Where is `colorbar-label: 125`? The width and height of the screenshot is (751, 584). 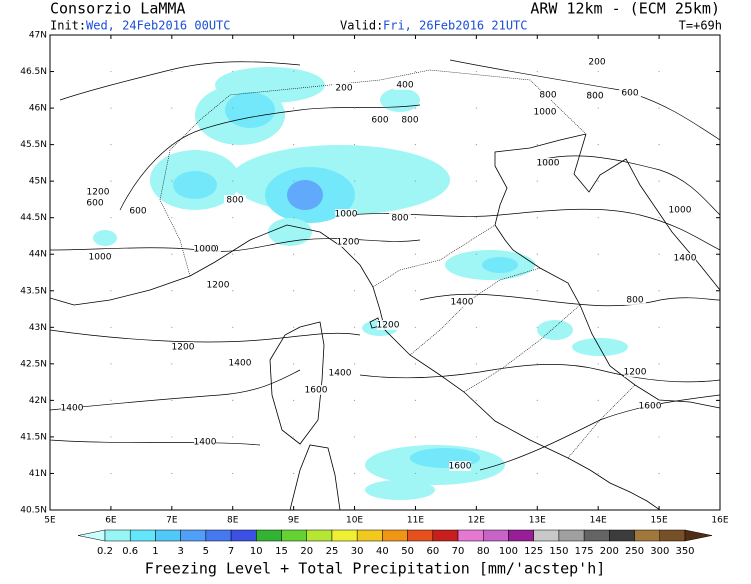
colorbar-label: 125 is located at coordinates (533, 551).